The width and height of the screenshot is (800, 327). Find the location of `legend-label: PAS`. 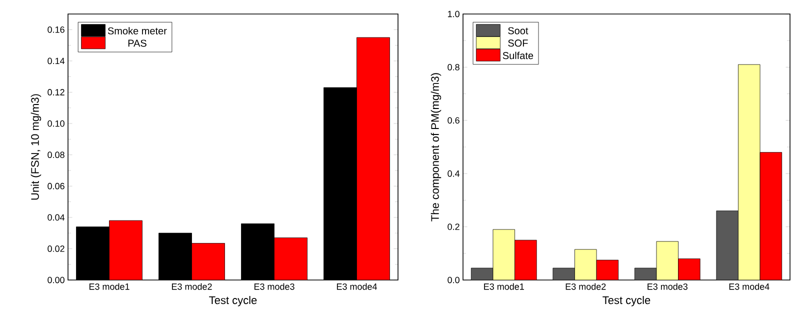

legend-label: PAS is located at coordinates (137, 43).